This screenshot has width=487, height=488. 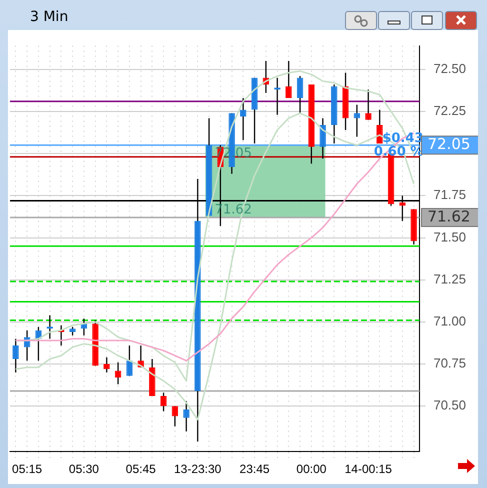 What do you see at coordinates (449, 194) in the screenshot?
I see `y-tick-label: 71.75` at bounding box center [449, 194].